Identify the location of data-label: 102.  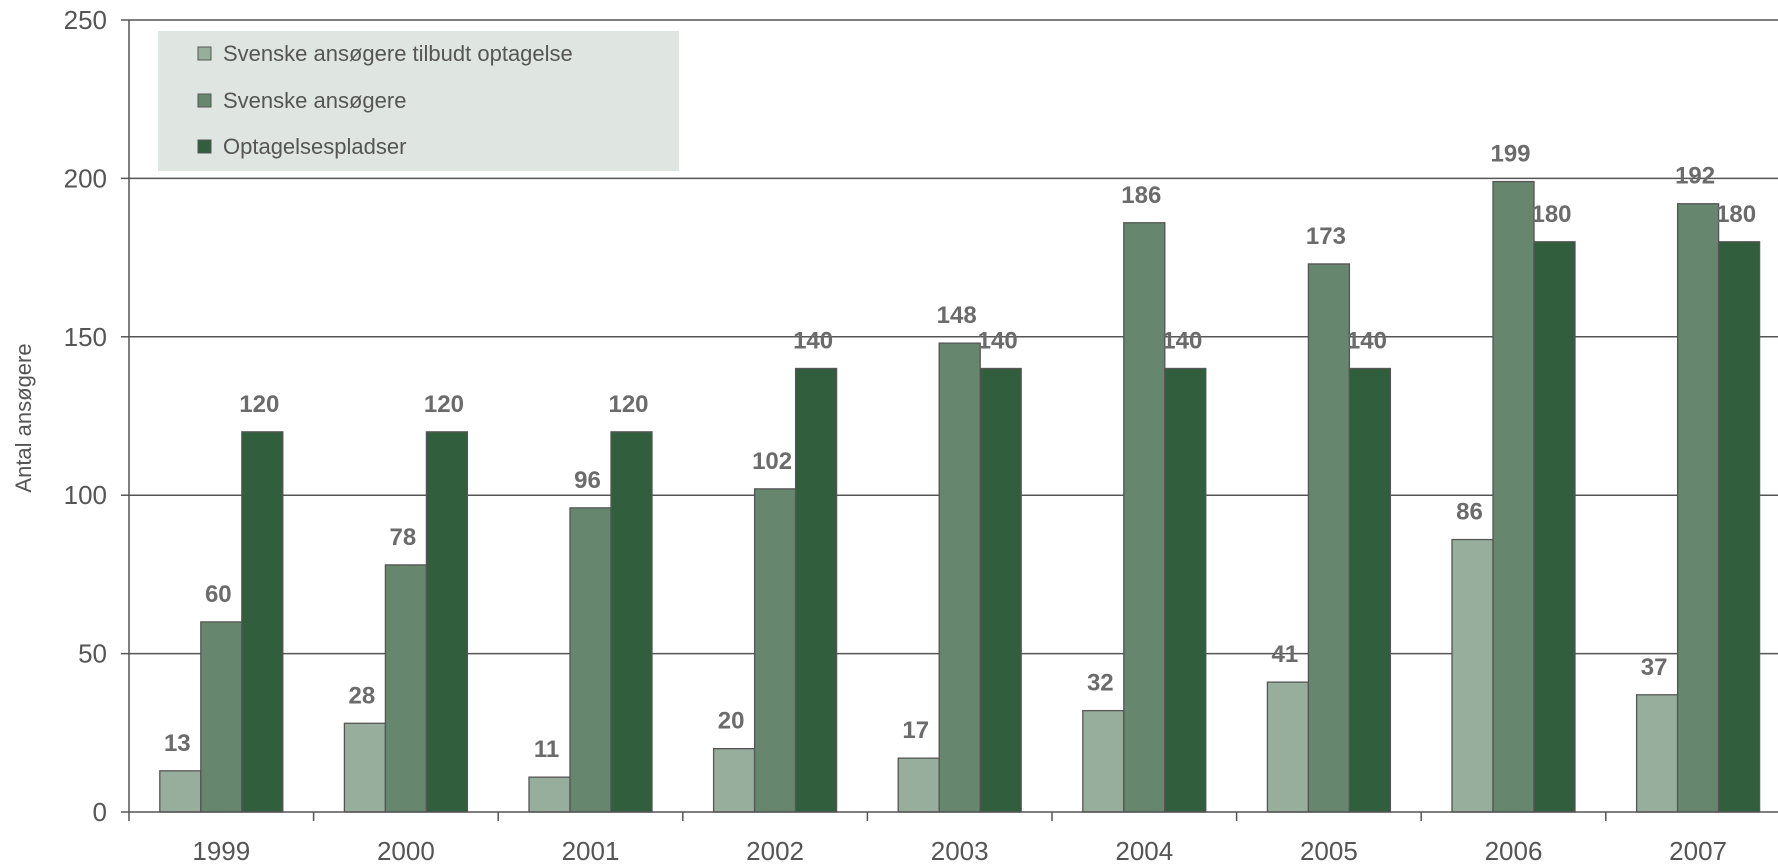
(772, 461).